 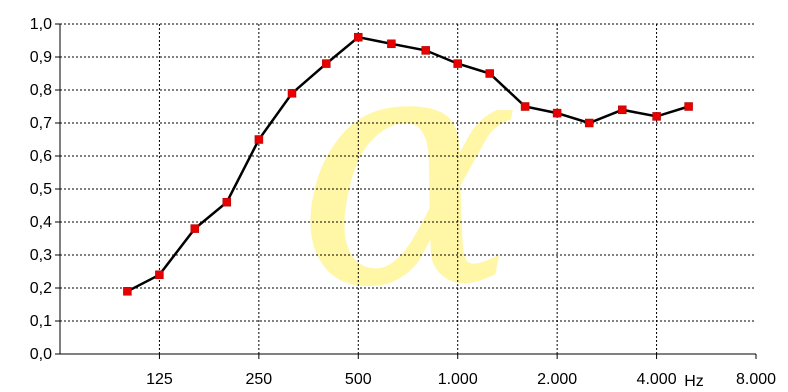 What do you see at coordinates (358, 379) in the screenshot?
I see `x-tick-label: 500` at bounding box center [358, 379].